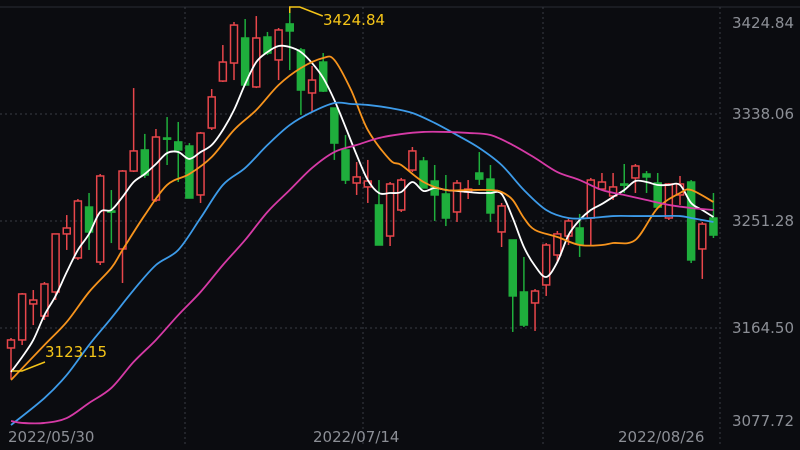 The height and width of the screenshot is (450, 800). I want to click on min-price-annotation: 3123.15, so click(76, 352).